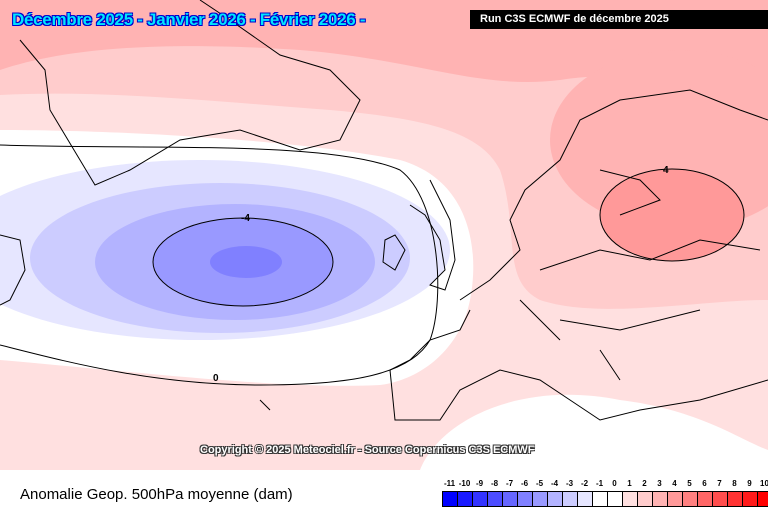 Image resolution: width=768 pixels, height=512 pixels. I want to click on colorbar-label: 1, so click(629, 483).